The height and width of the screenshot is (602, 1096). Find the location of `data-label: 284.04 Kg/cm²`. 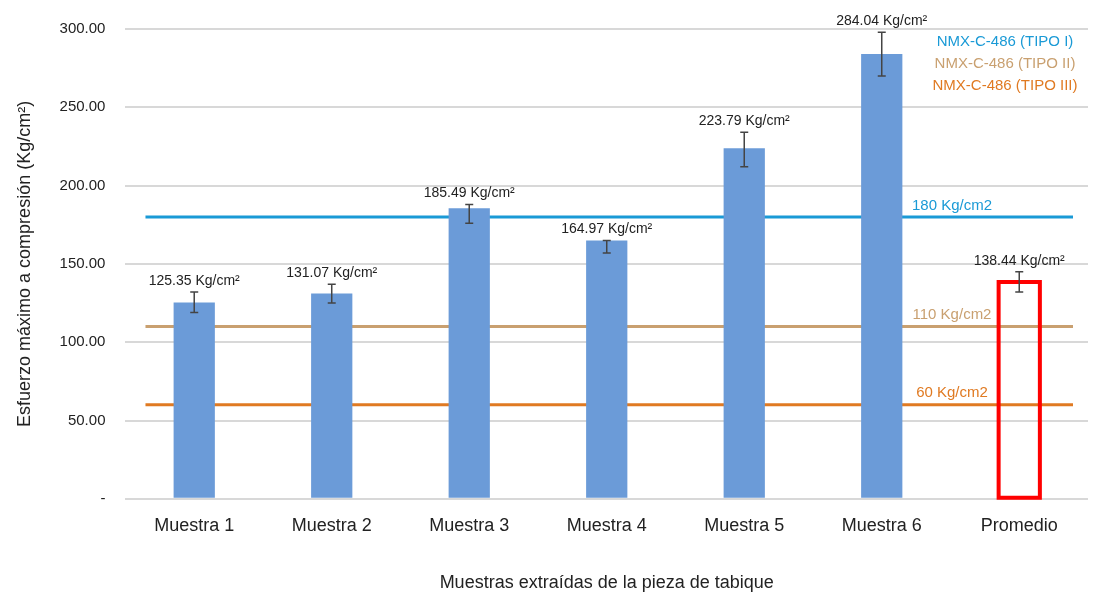

data-label: 284.04 Kg/cm² is located at coordinates (882, 19).